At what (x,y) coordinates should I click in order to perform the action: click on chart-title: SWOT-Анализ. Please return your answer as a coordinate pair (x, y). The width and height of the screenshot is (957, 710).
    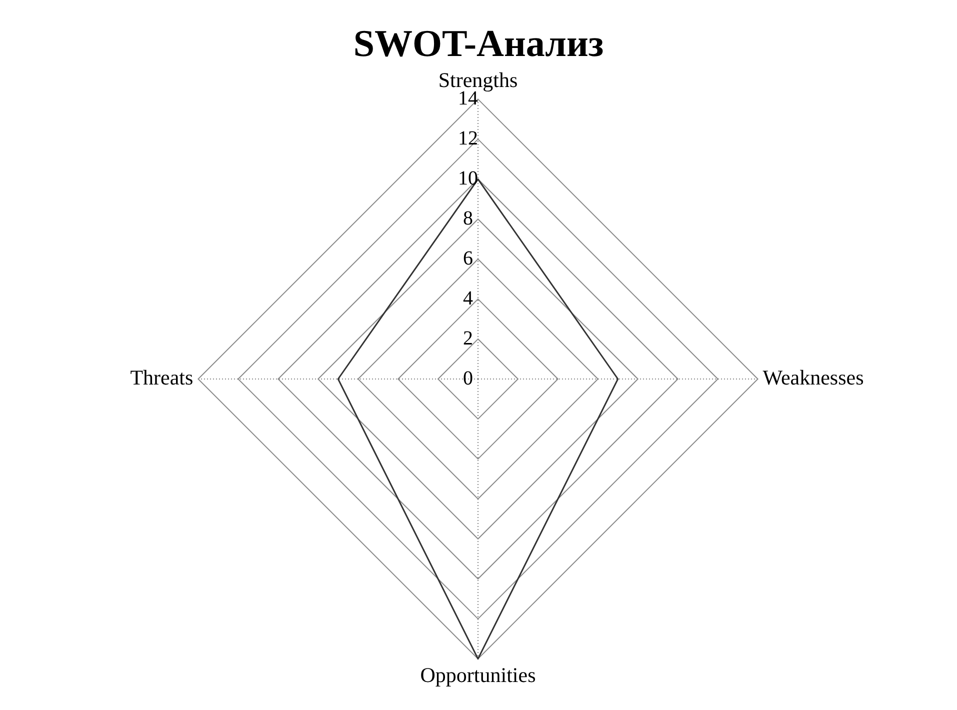
    Looking at the image, I should click on (478, 44).